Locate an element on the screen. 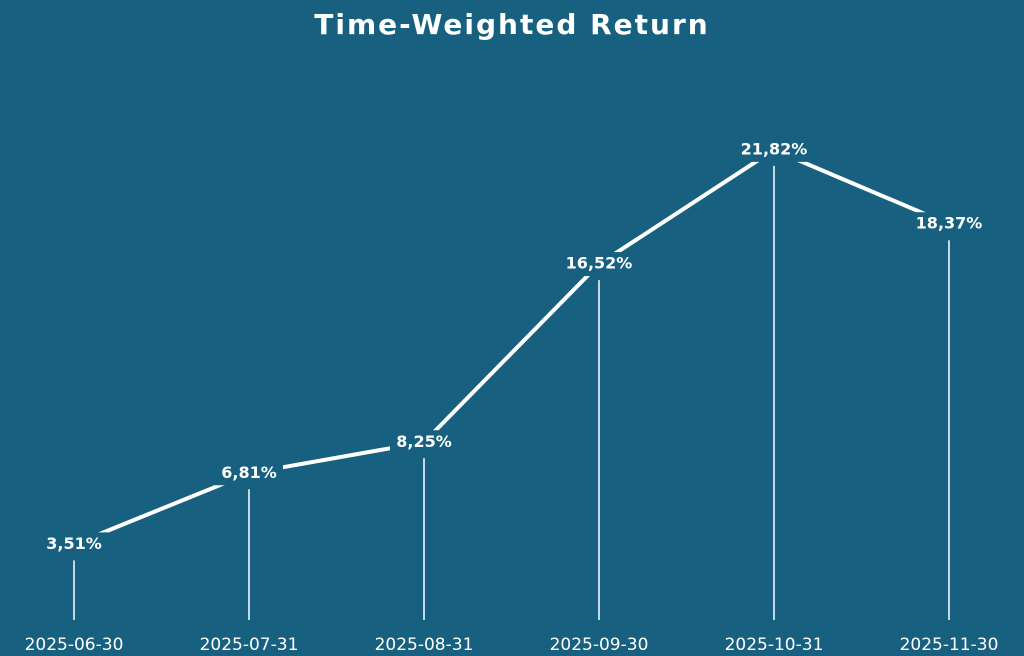  x-tick-label: 2025-11-30 is located at coordinates (949, 645).